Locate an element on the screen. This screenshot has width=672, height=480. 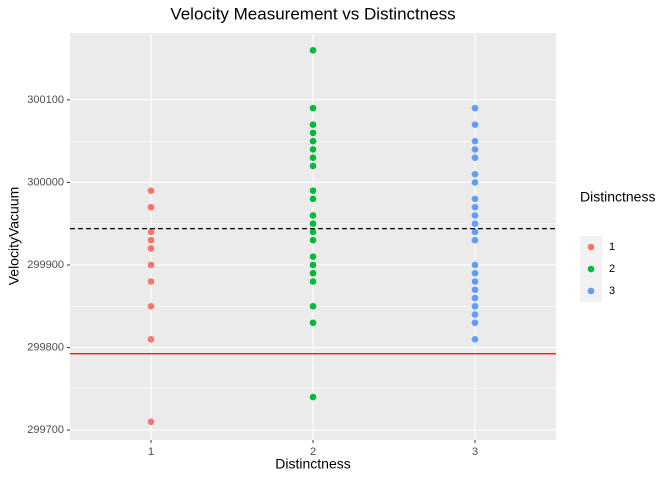
chart-title: Velocity Measurement vs Distinctness is located at coordinates (312, 13).